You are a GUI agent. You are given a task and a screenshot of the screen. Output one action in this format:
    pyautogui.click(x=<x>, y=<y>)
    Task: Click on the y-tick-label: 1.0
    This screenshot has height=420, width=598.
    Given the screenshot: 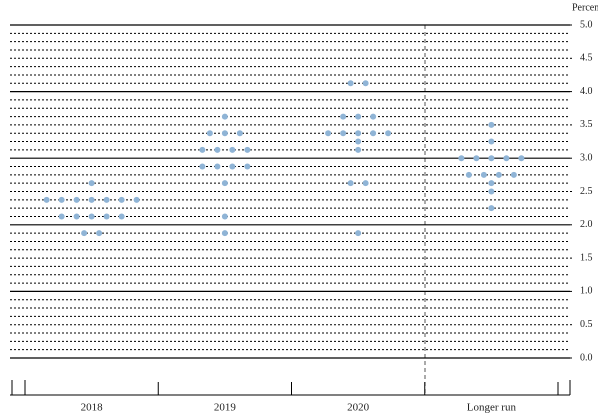 What is the action you would take?
    pyautogui.click(x=586, y=291)
    